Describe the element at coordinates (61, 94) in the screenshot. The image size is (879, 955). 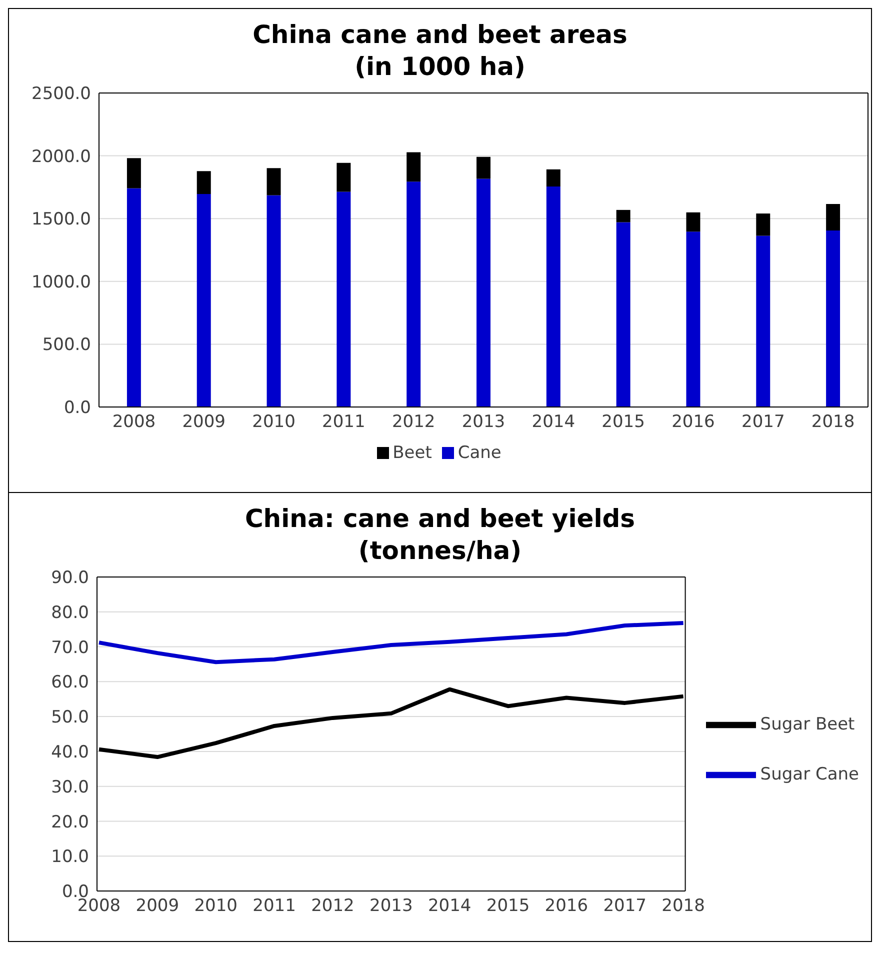
I see `y-tick-label: 2500.0` at that location.